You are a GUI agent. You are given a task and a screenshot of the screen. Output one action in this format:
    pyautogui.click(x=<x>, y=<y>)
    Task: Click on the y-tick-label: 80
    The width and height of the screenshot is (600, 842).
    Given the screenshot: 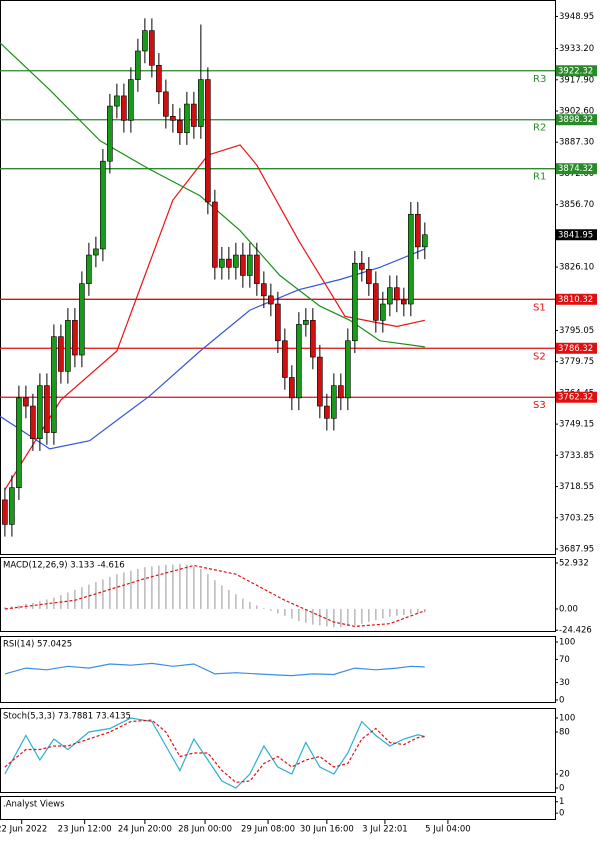 What is the action you would take?
    pyautogui.click(x=564, y=733)
    